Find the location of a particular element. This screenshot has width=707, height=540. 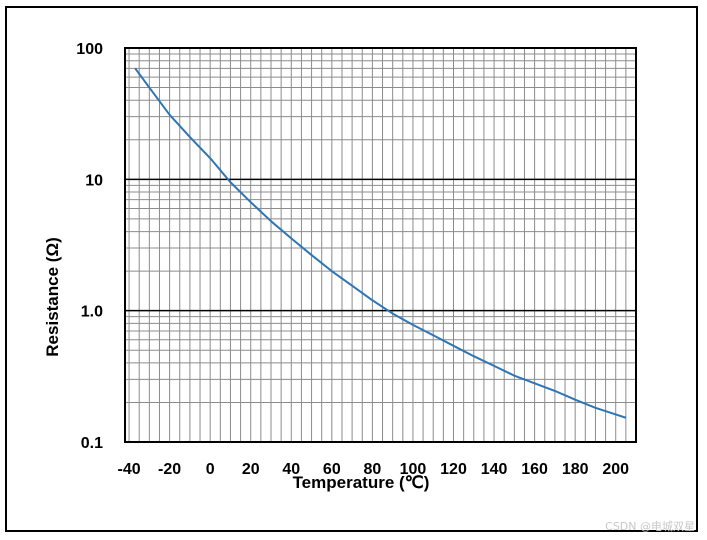

y-tick-label: 1.0 is located at coordinates (92, 312).